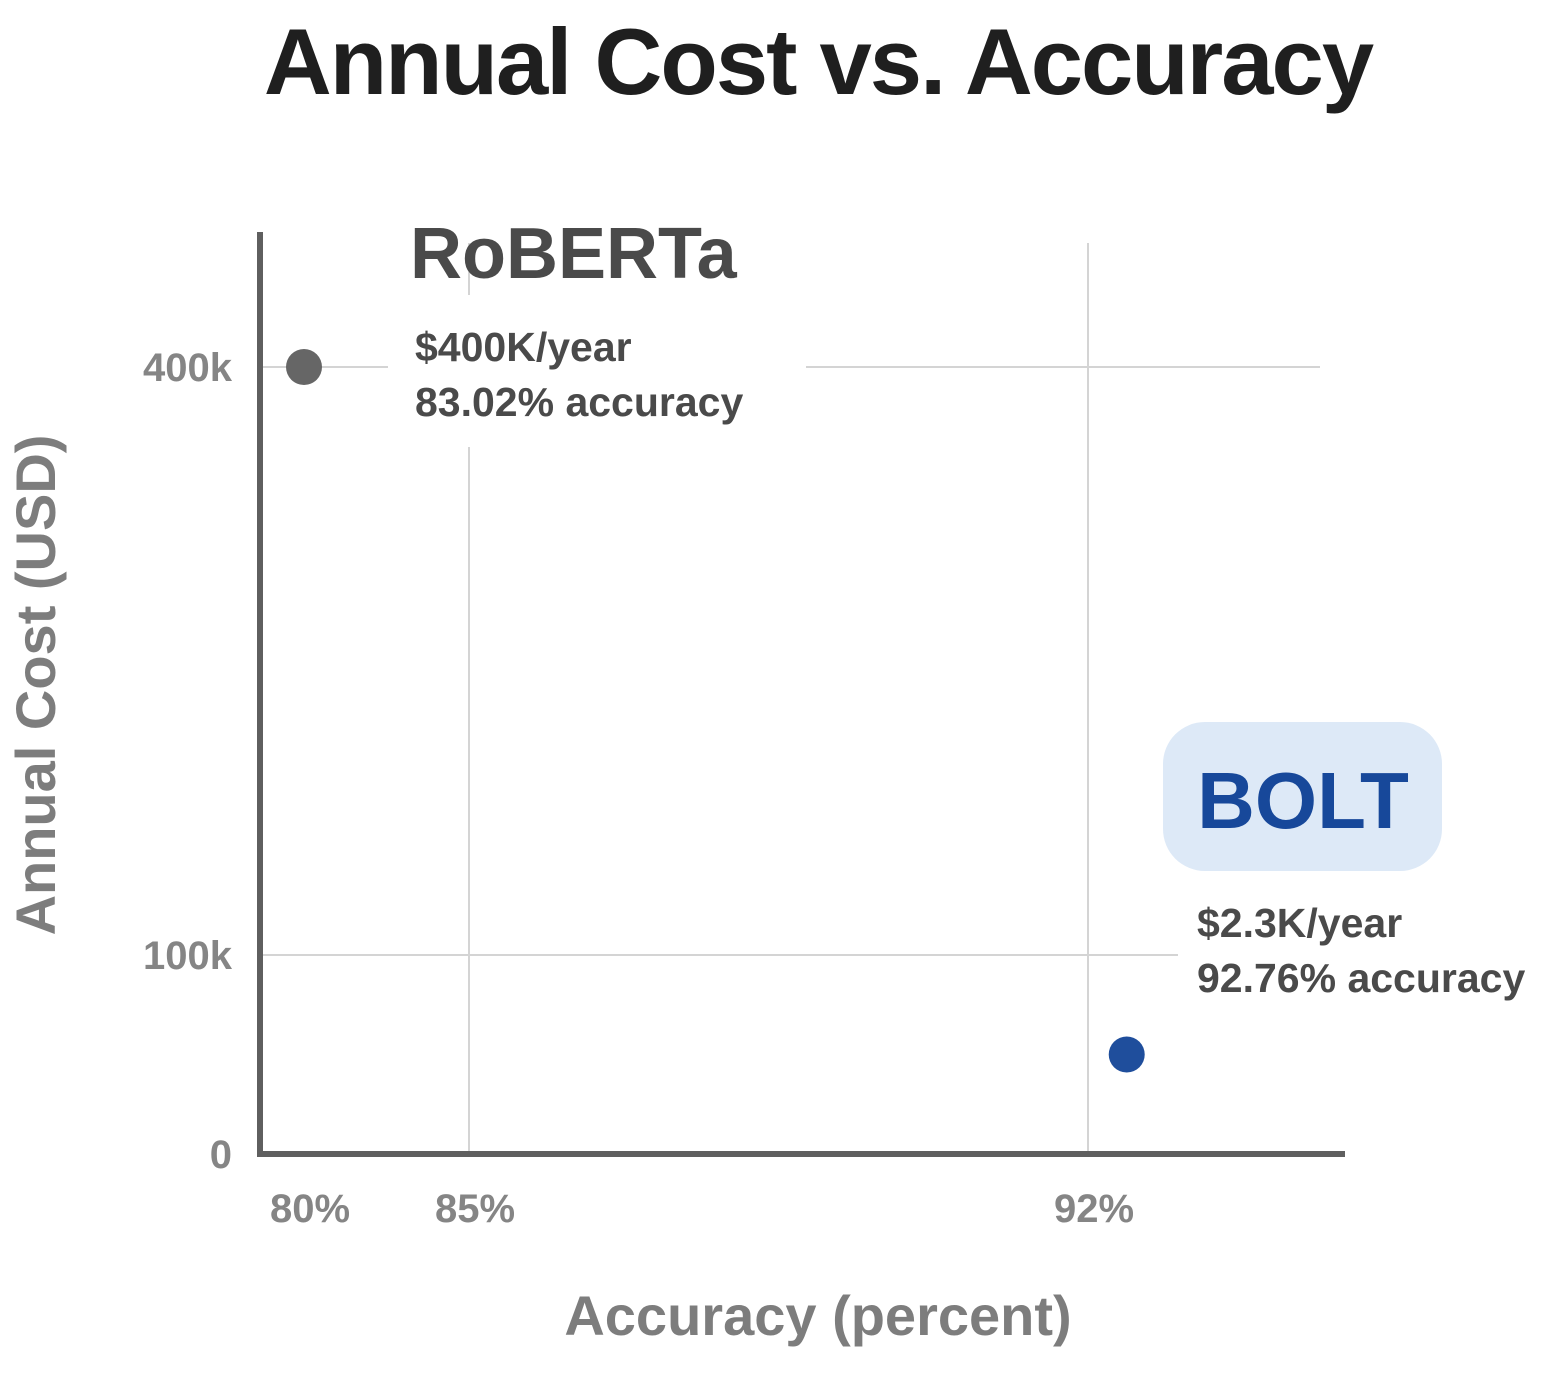 This screenshot has width=1562, height=1373. I want to click on y-tick-label-1: 100k, so click(188, 956).